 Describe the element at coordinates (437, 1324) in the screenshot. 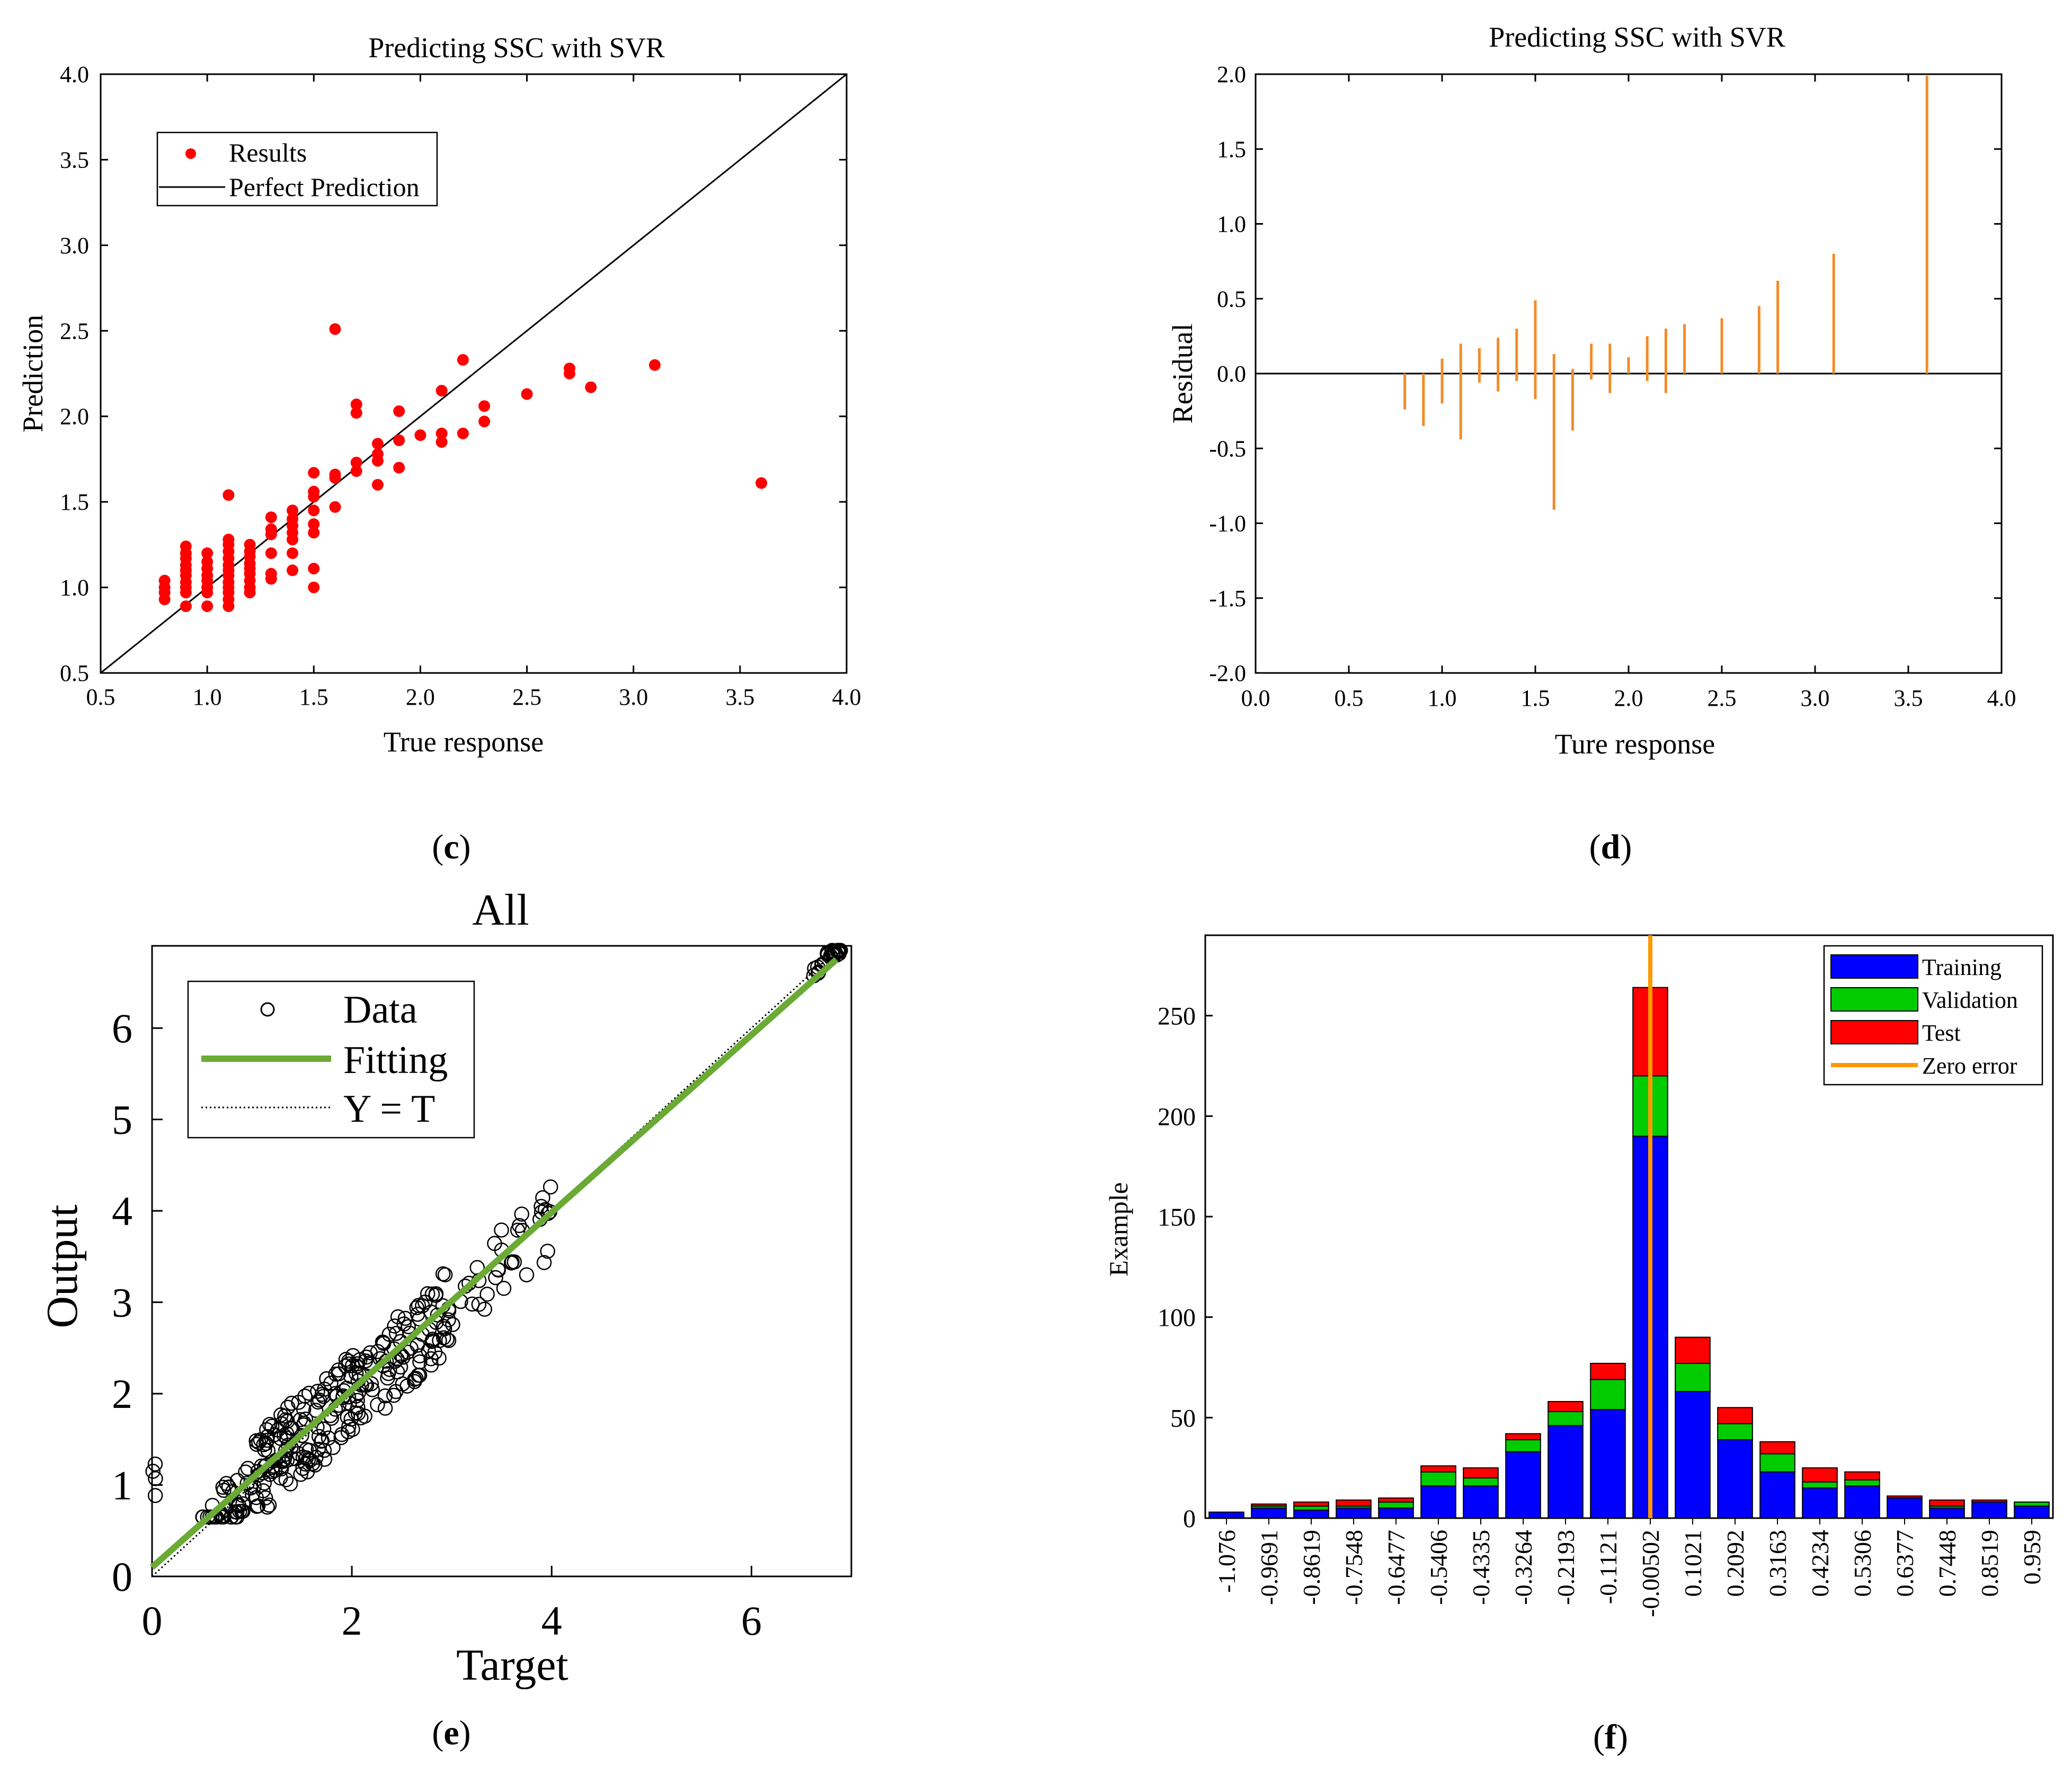

I see `panel-e-ticks: 0 2 4 6 0 1 2 3 4 5 6` at that location.